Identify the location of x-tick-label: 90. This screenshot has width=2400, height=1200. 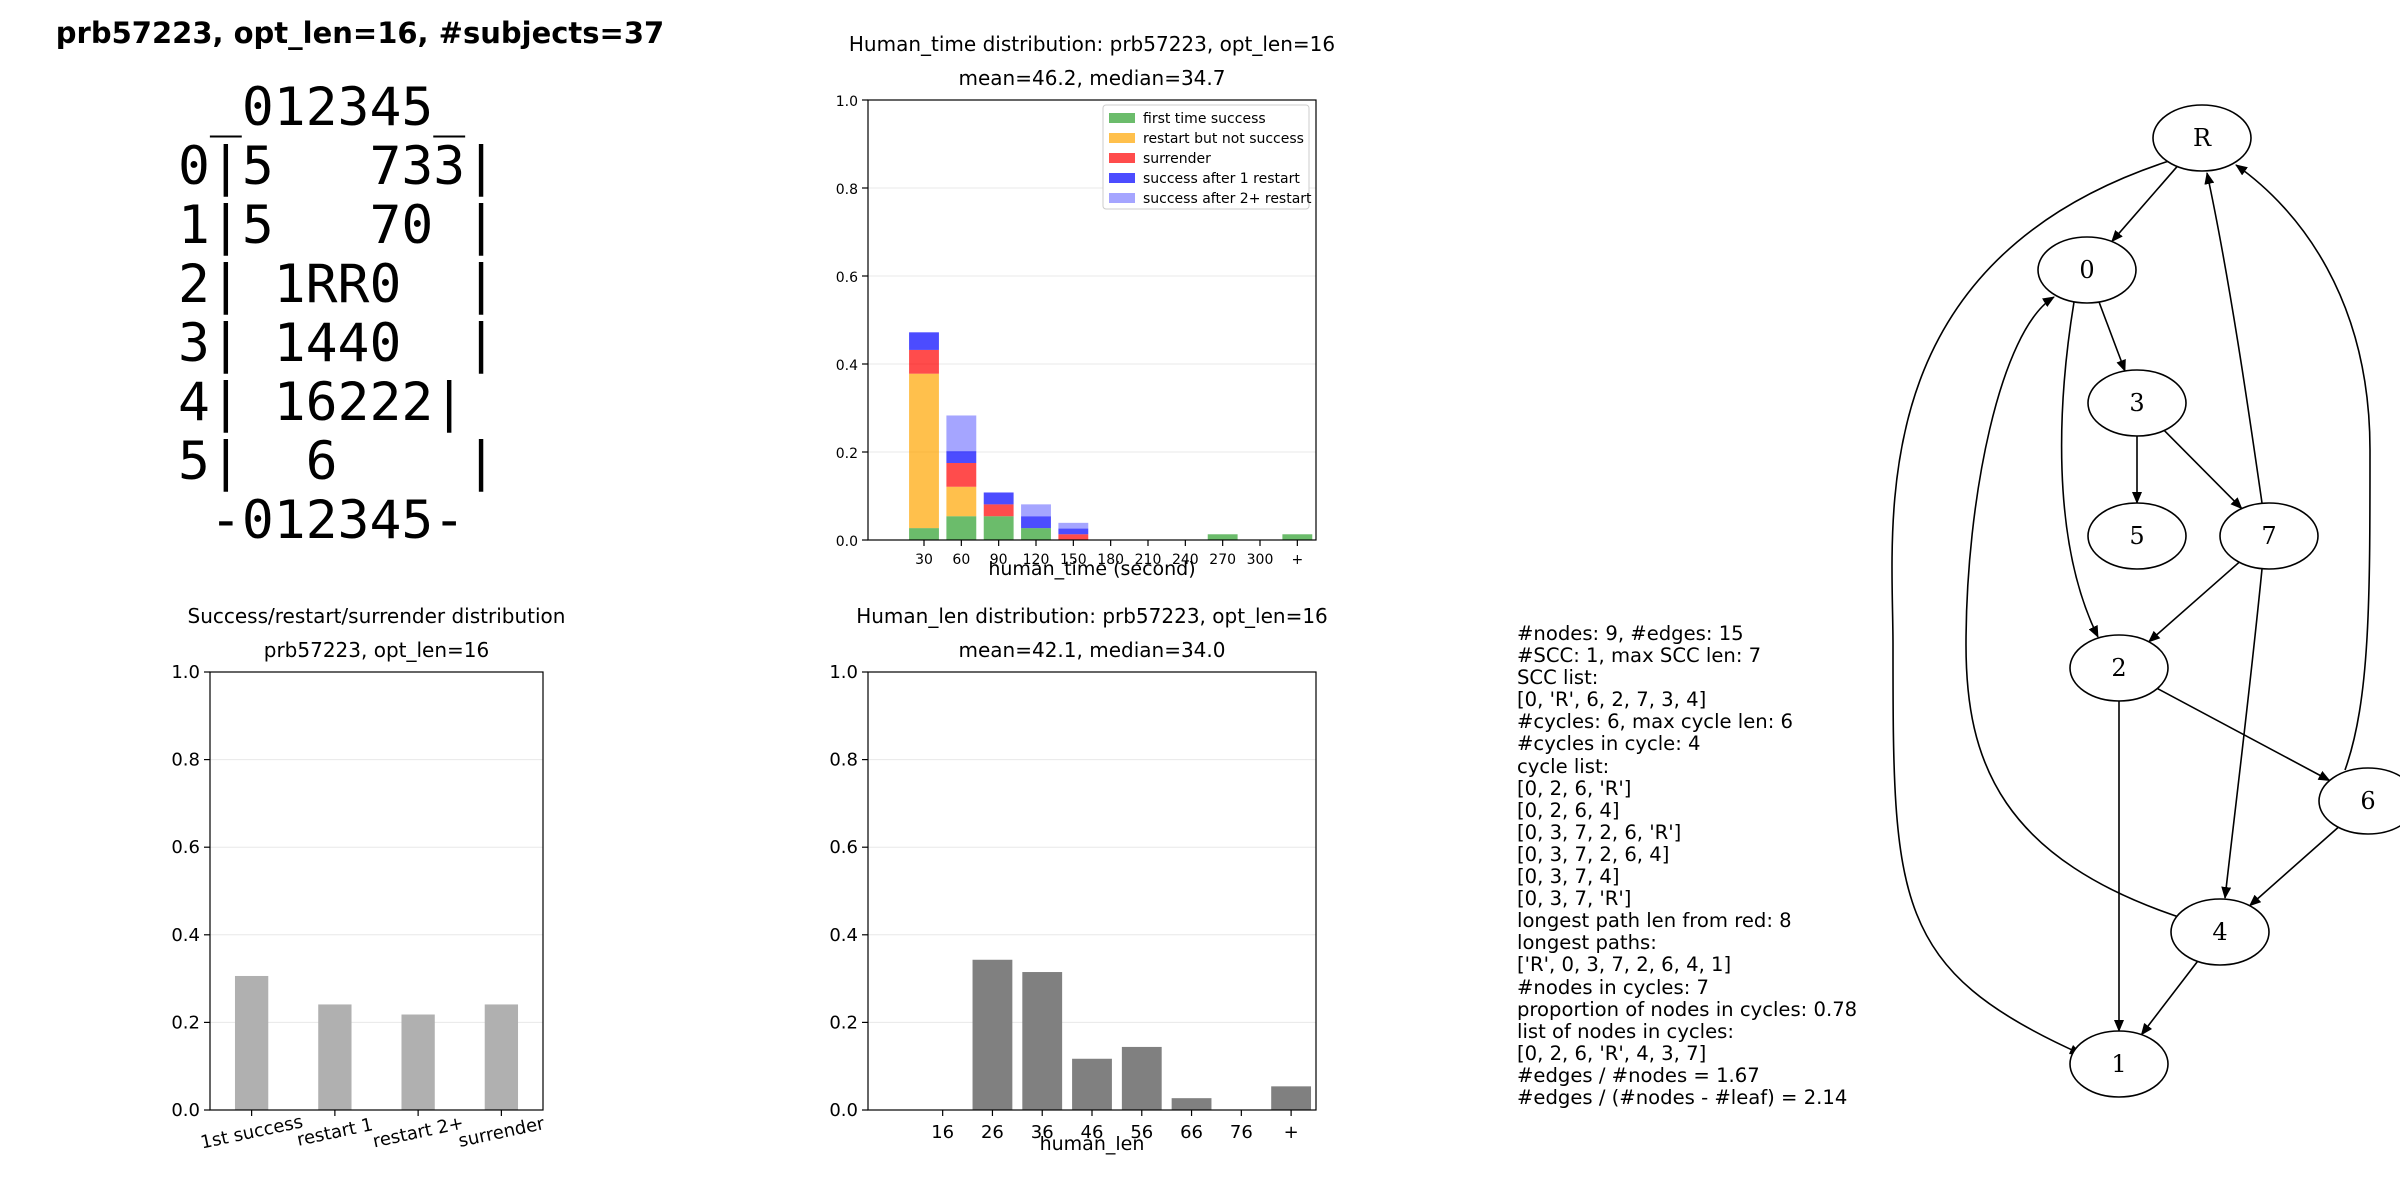
(999, 560).